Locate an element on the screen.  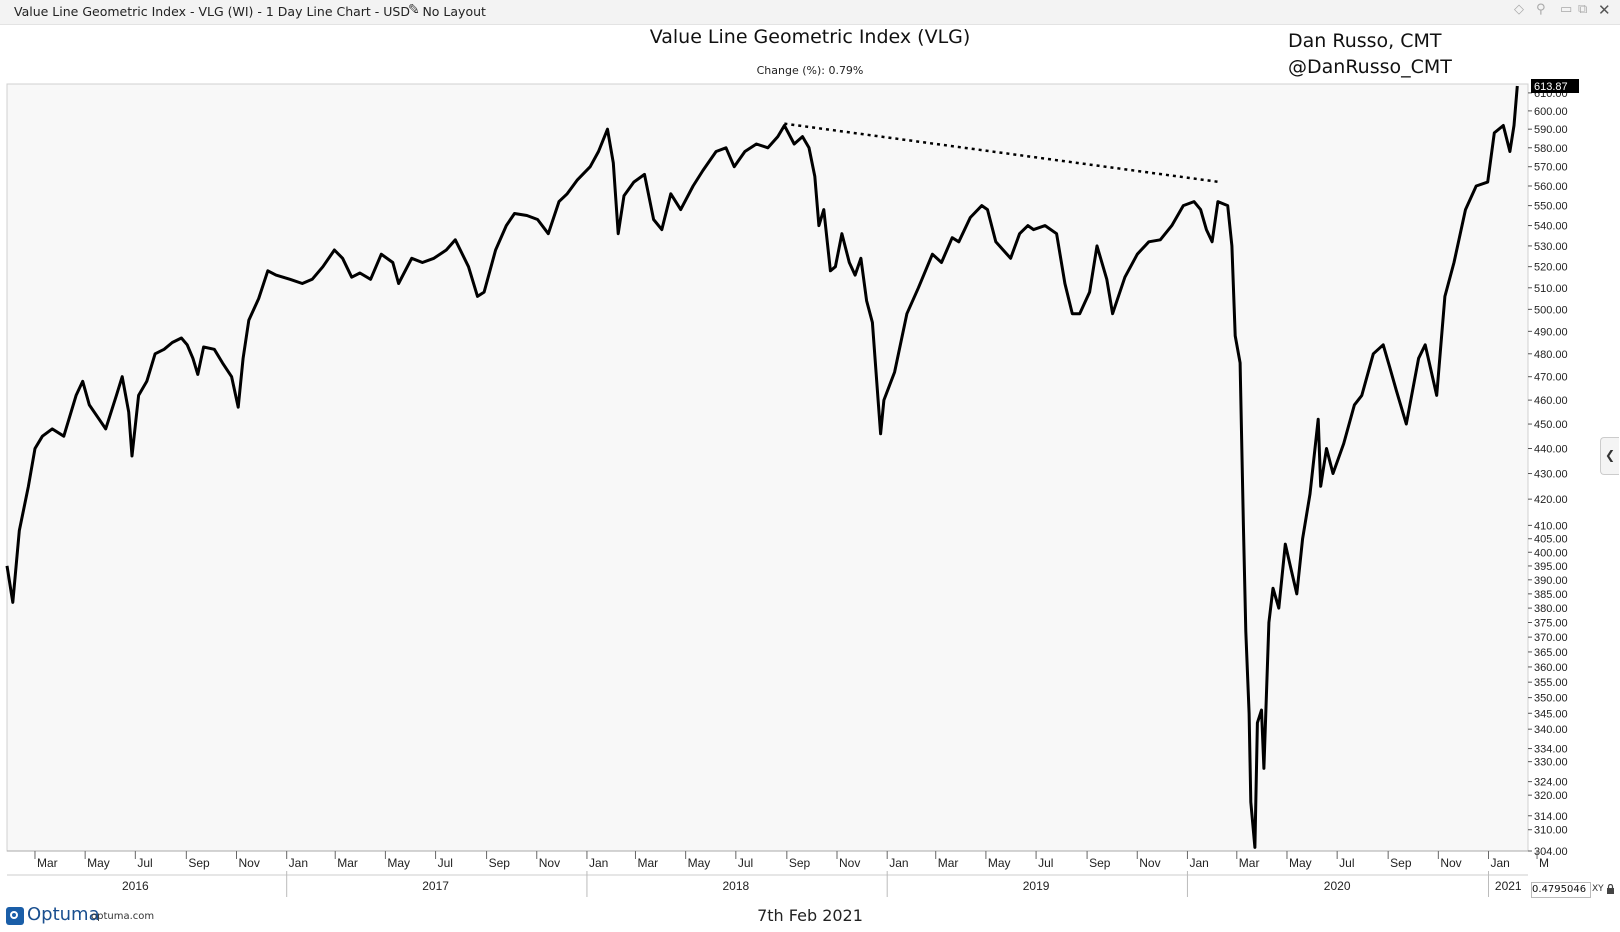
x-year-label: 2021 is located at coordinates (1508, 886).